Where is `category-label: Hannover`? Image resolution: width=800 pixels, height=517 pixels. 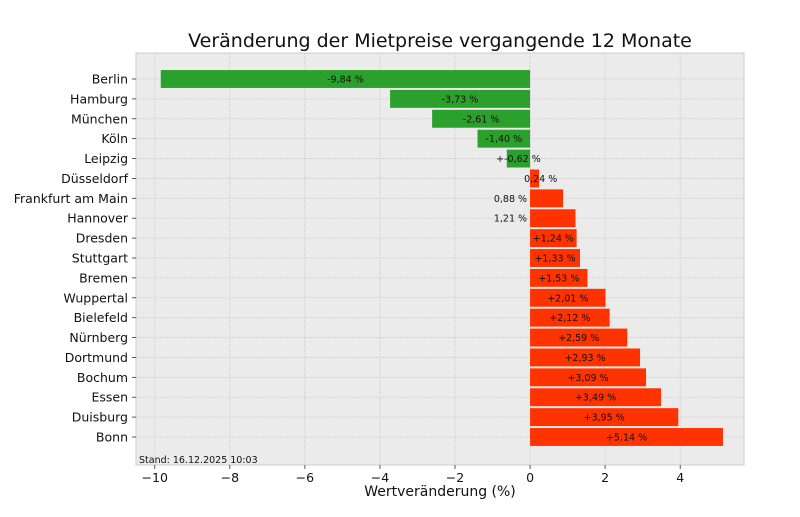
category-label: Hannover is located at coordinates (98, 218).